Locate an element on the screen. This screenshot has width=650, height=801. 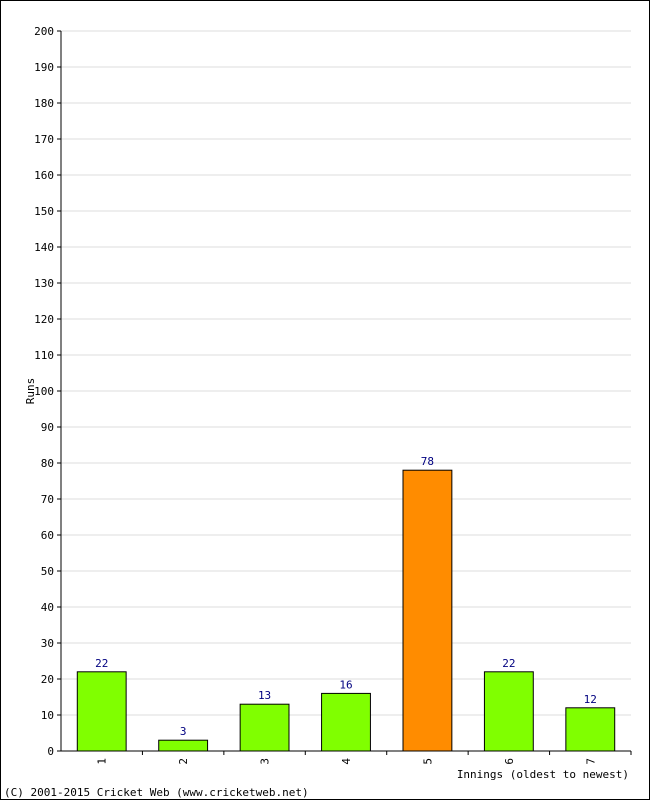
x-tick-label: 4 is located at coordinates (346, 761).